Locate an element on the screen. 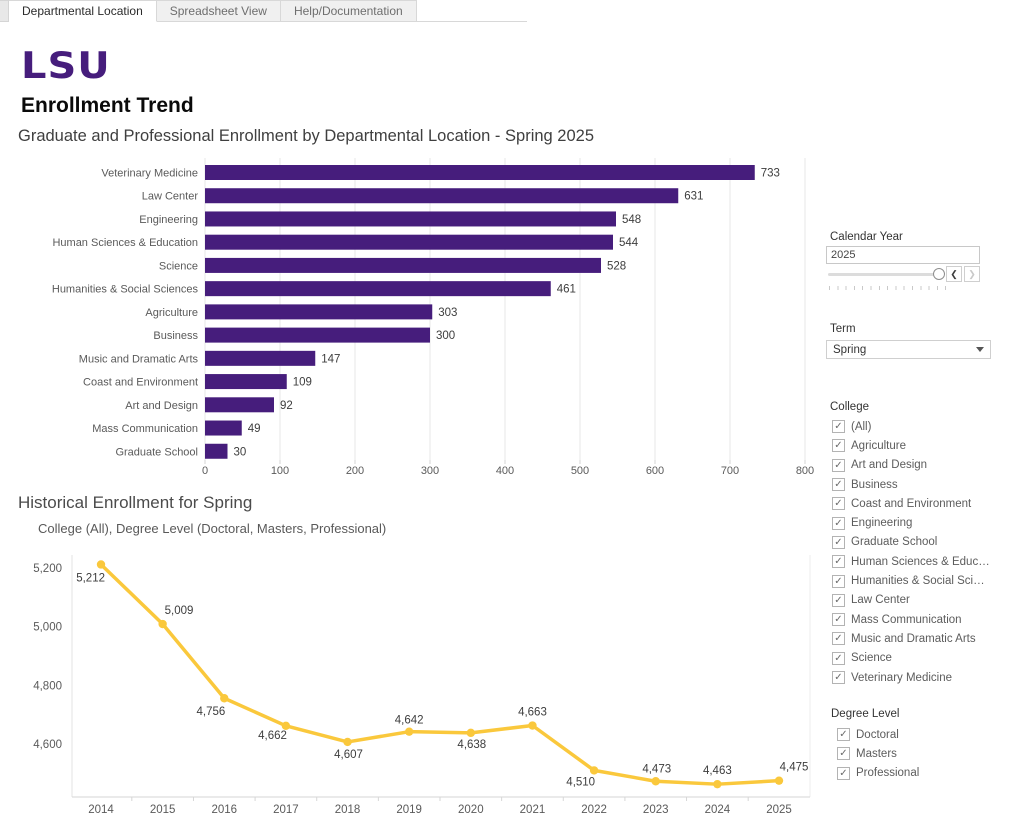 The width and height of the screenshot is (1009, 828). calendar-year-prev-button: ❮ is located at coordinates (954, 274).